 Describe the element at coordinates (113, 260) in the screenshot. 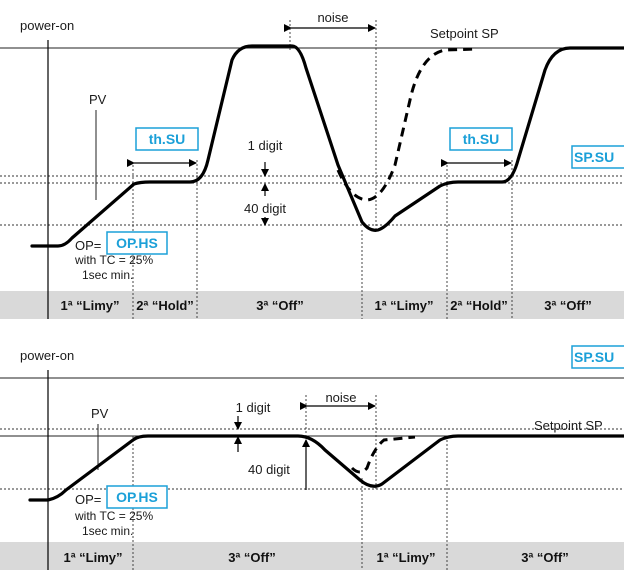

I see `top-tc-note: with TC = 25%` at that location.